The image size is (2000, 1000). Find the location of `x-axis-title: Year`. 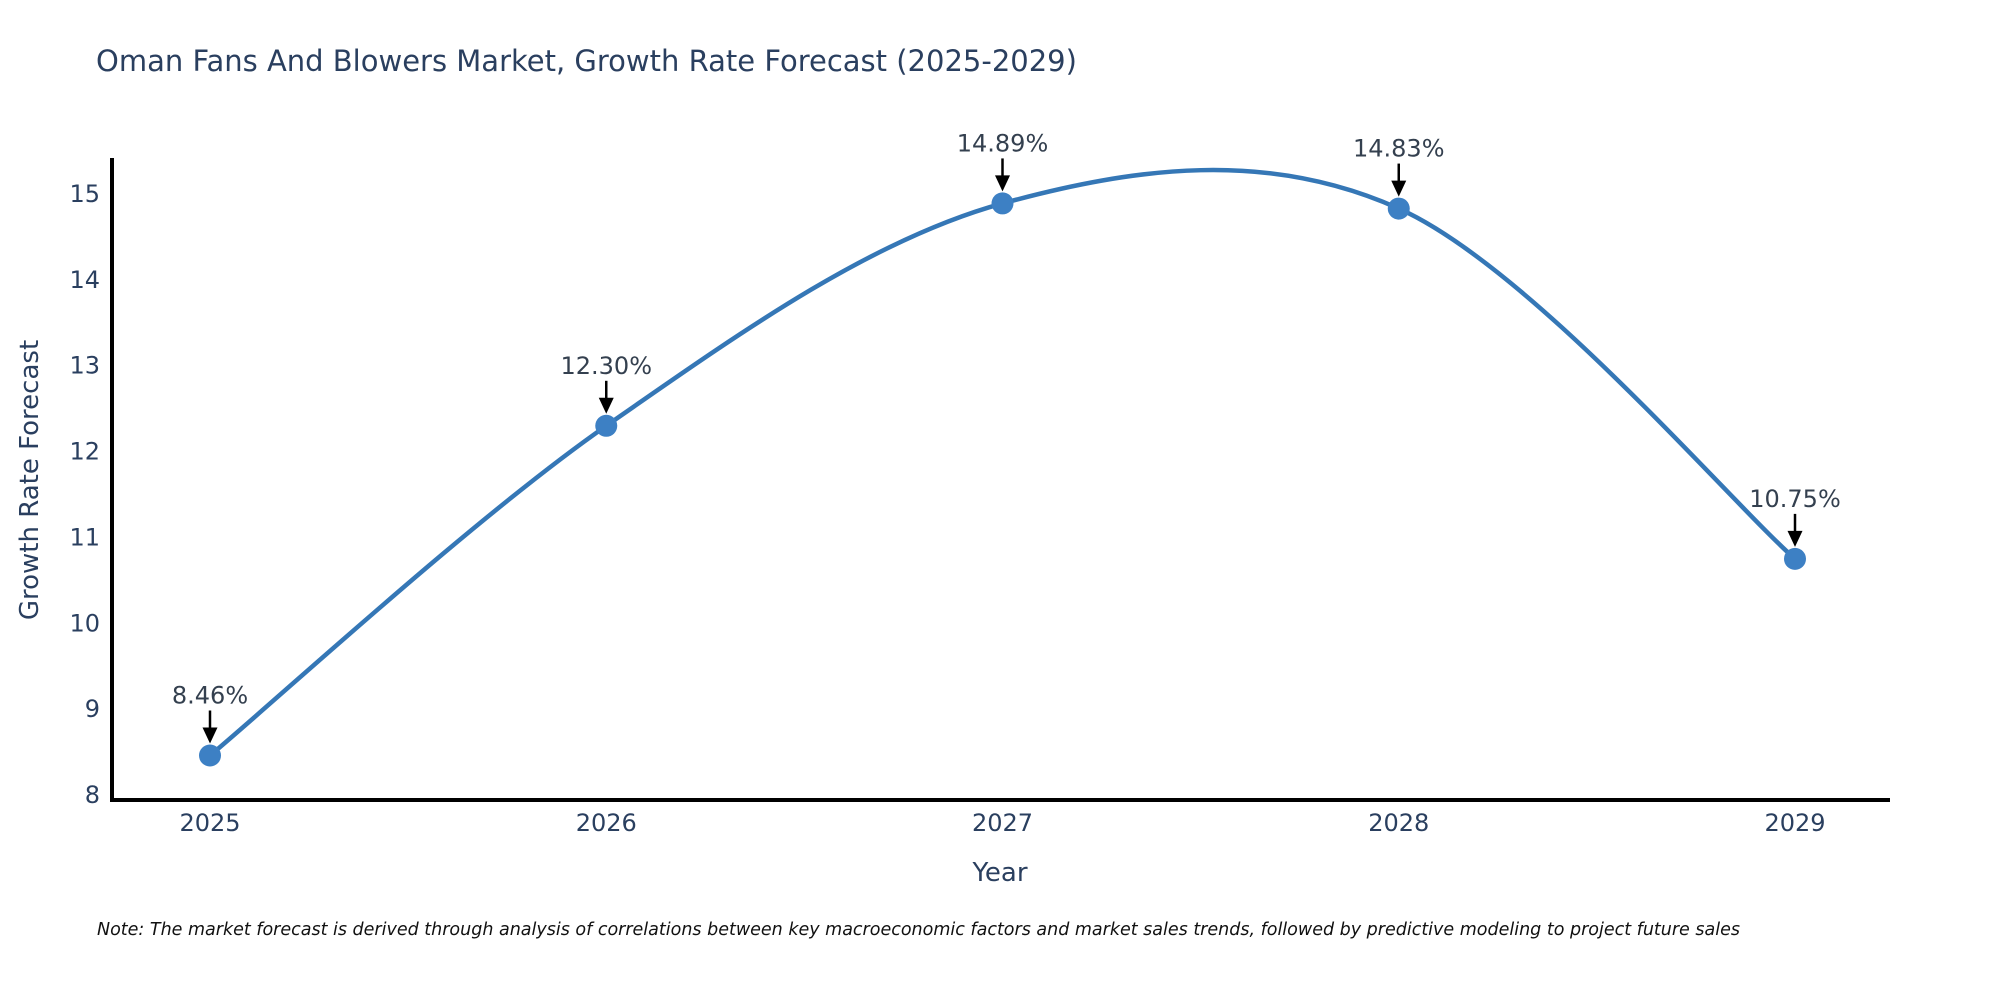

x-axis-title: Year is located at coordinates (999, 873).